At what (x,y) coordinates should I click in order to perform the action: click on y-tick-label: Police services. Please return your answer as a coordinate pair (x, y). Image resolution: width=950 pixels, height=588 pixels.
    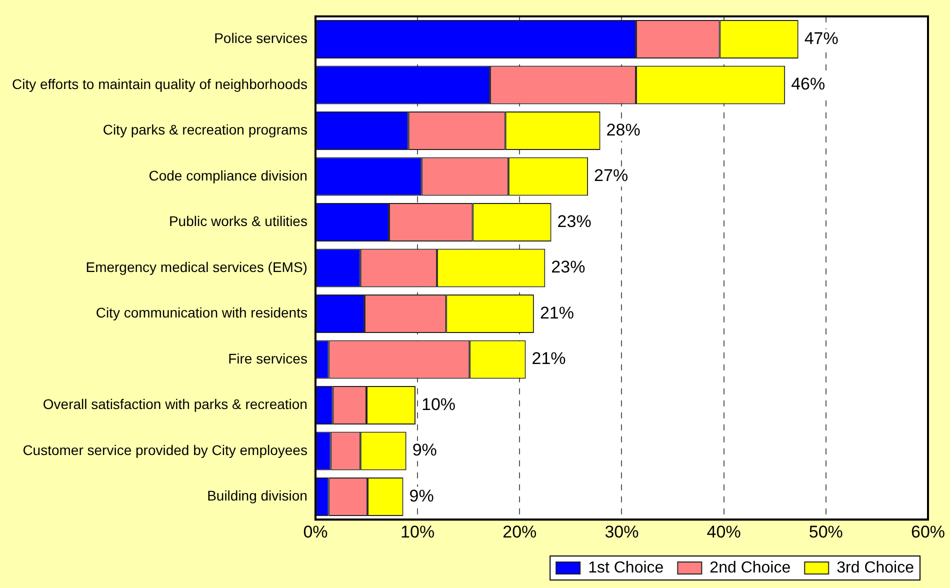
    Looking at the image, I should click on (261, 38).